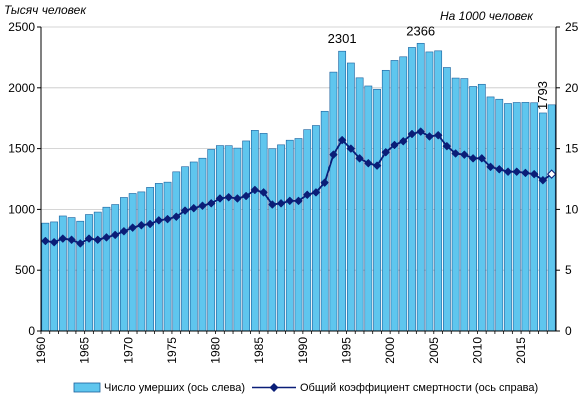 The width and height of the screenshot is (585, 407). What do you see at coordinates (246, 196) in the screenshot?
I see `rate-point-1983` at bounding box center [246, 196].